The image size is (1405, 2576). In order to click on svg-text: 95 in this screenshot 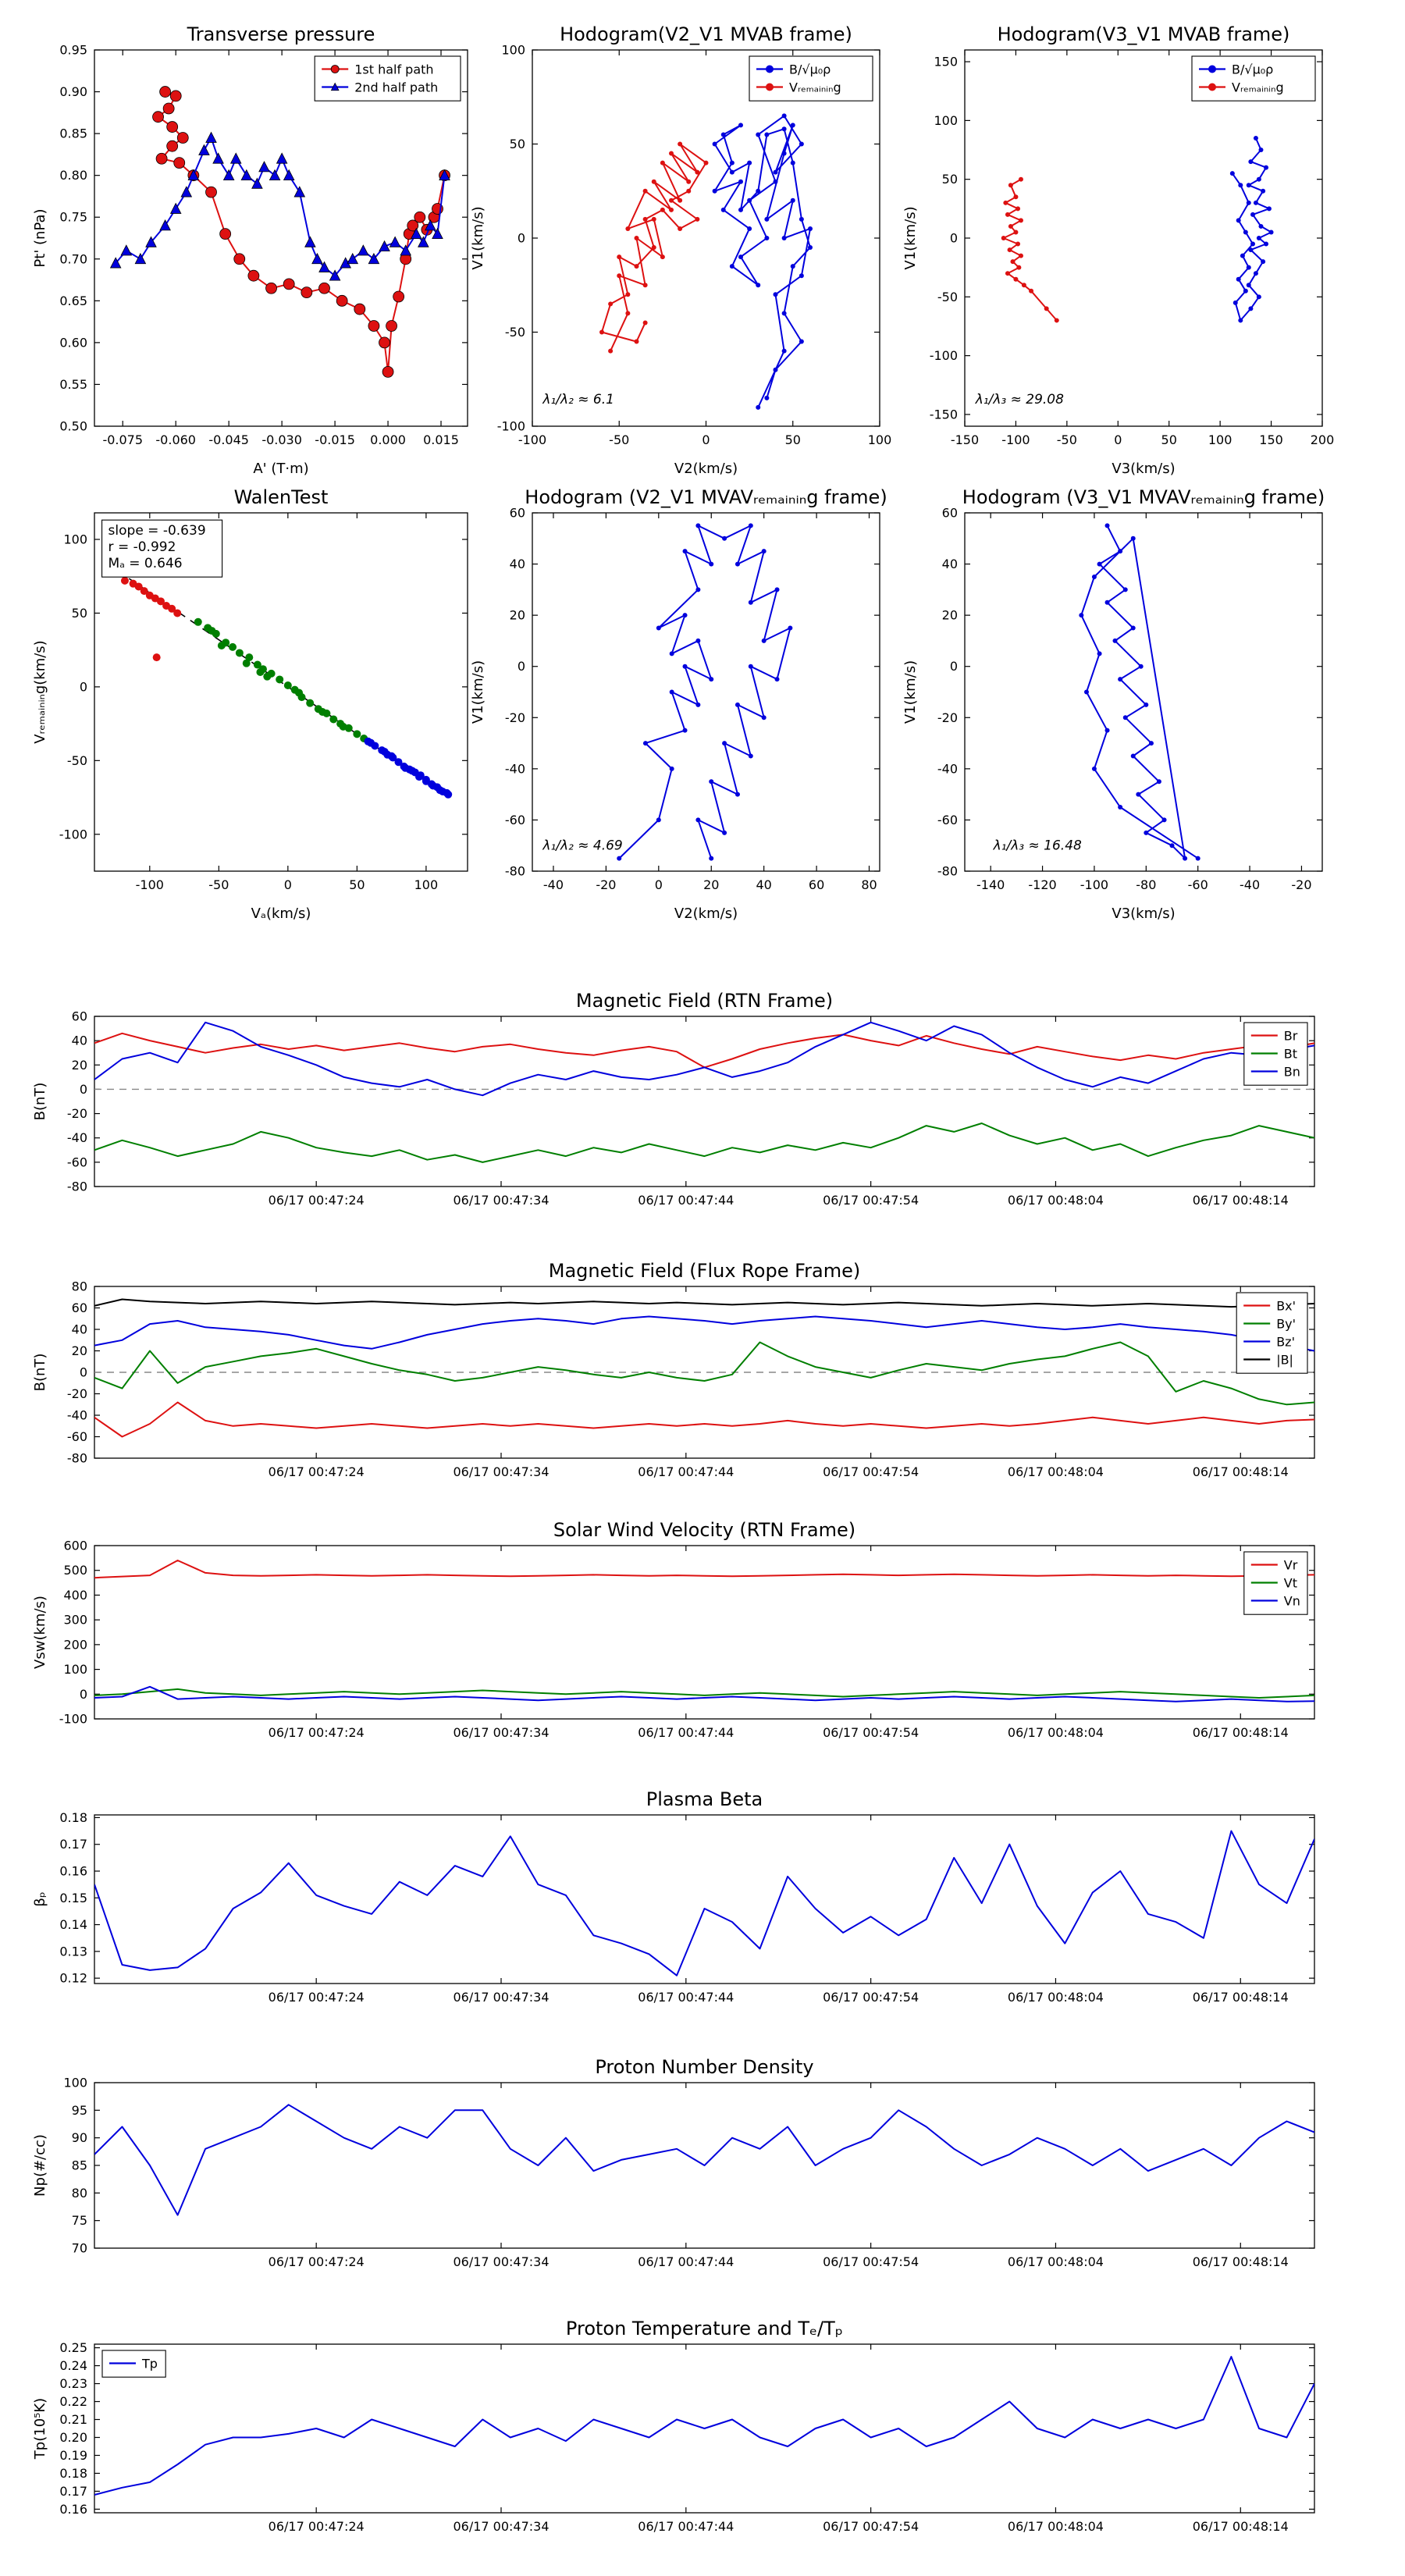, I will do `click(80, 2110)`.